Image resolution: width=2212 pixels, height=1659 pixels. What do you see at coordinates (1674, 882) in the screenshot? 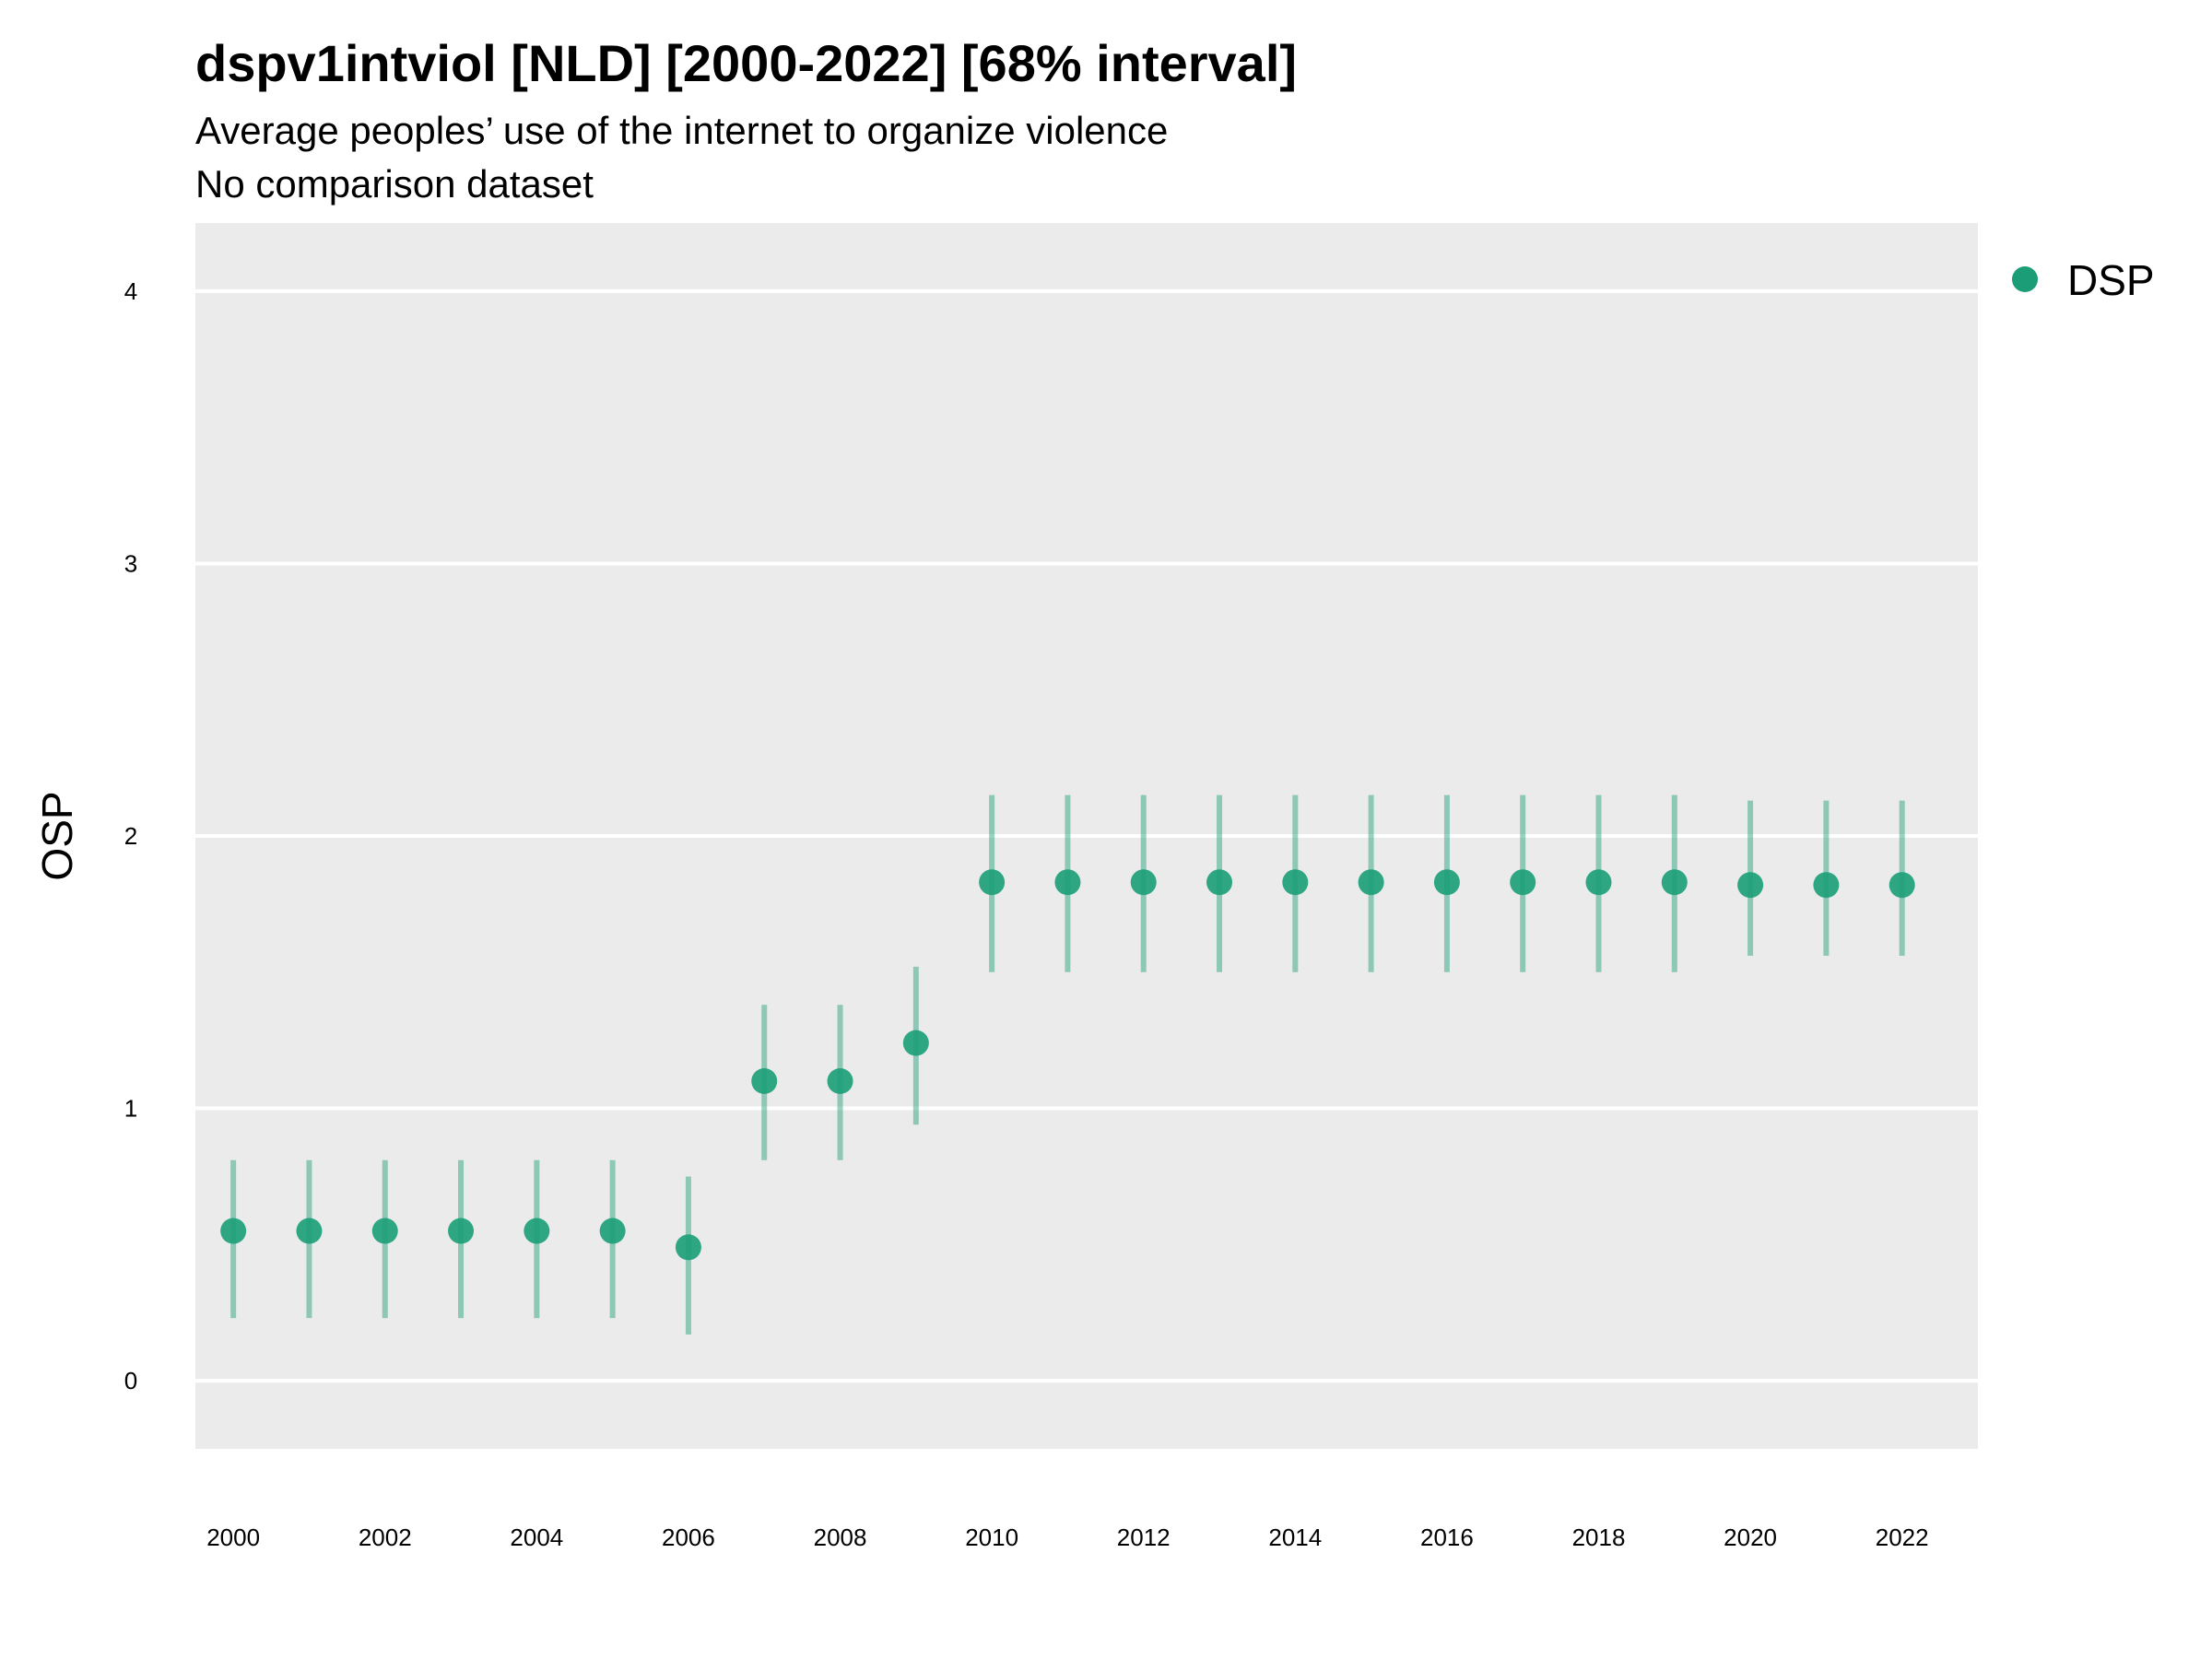
I see `data-point-2019` at bounding box center [1674, 882].